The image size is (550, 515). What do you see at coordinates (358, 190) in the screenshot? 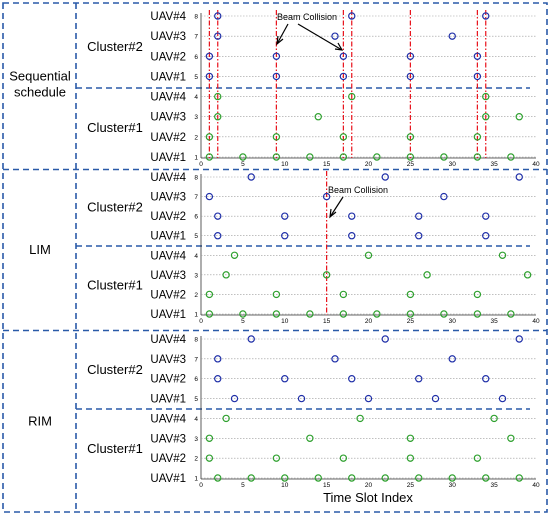
I see `panel-2-annotation-label: Beam Collision` at bounding box center [358, 190].